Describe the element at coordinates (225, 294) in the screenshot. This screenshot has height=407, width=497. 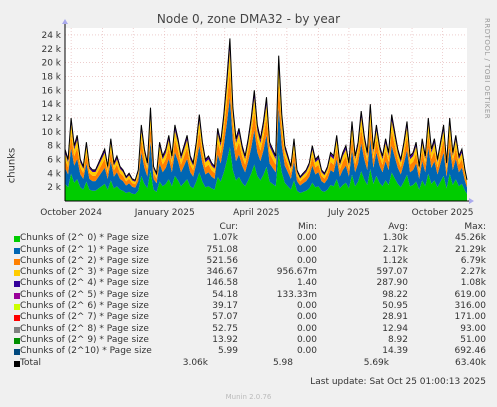
I see `legend-cur: 54.18` at that location.